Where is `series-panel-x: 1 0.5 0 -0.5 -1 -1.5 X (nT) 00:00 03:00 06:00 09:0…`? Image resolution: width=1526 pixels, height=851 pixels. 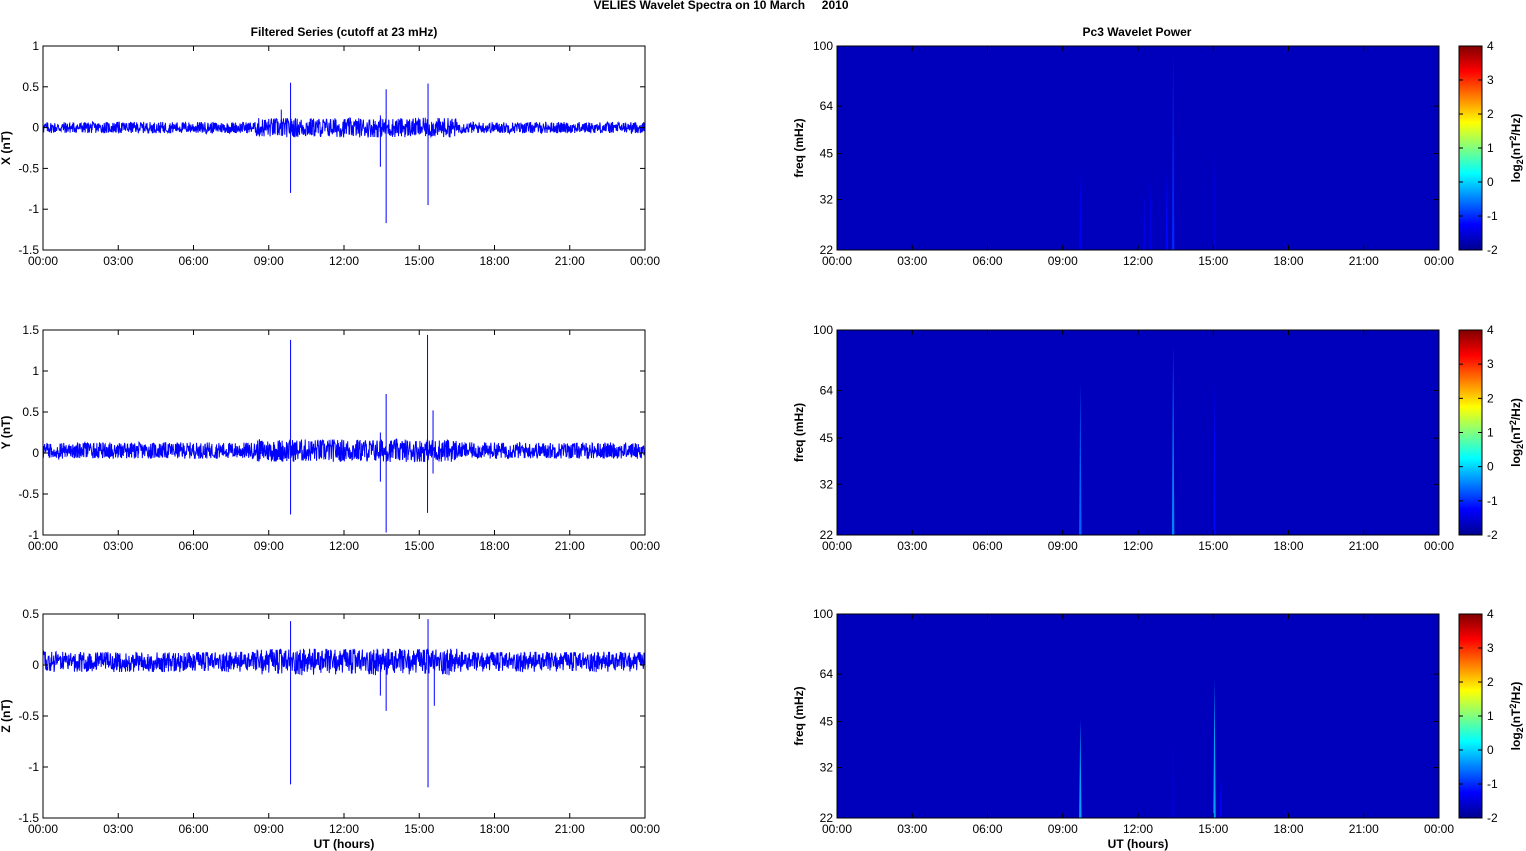 series-panel-x: 1 0.5 0 -0.5 -1 -1.5 X (nT) 00:00 03:00 06:00 09:0… is located at coordinates (330, 153).